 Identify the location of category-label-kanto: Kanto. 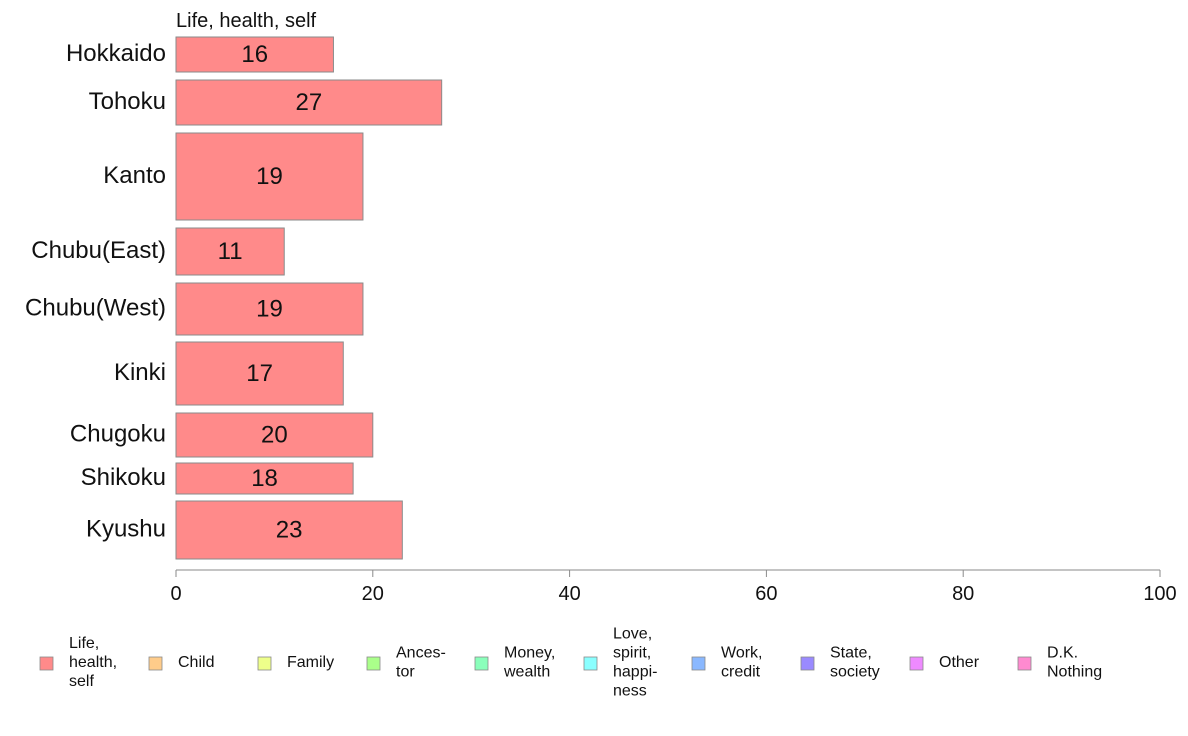
(134, 175).